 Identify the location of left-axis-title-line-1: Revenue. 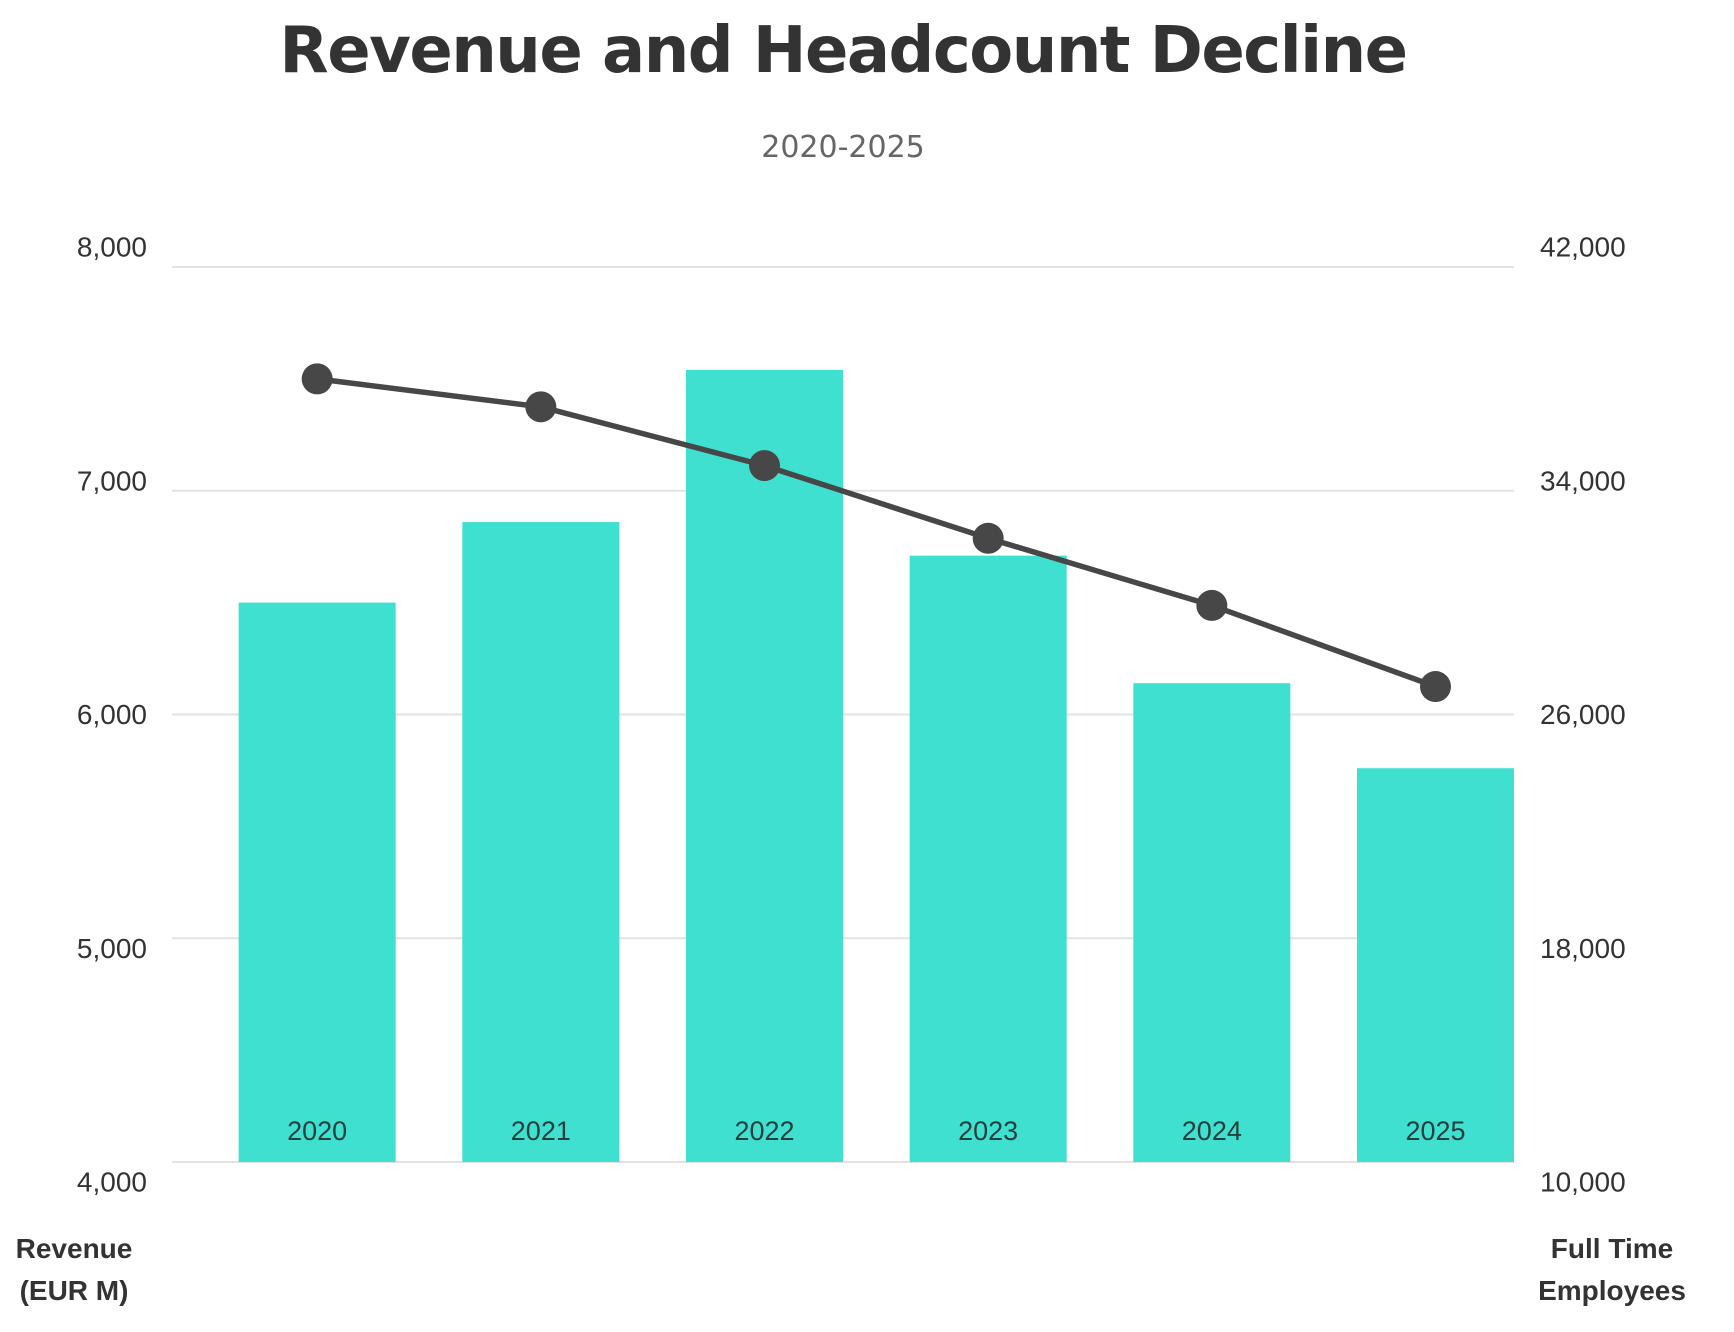
(74, 1248).